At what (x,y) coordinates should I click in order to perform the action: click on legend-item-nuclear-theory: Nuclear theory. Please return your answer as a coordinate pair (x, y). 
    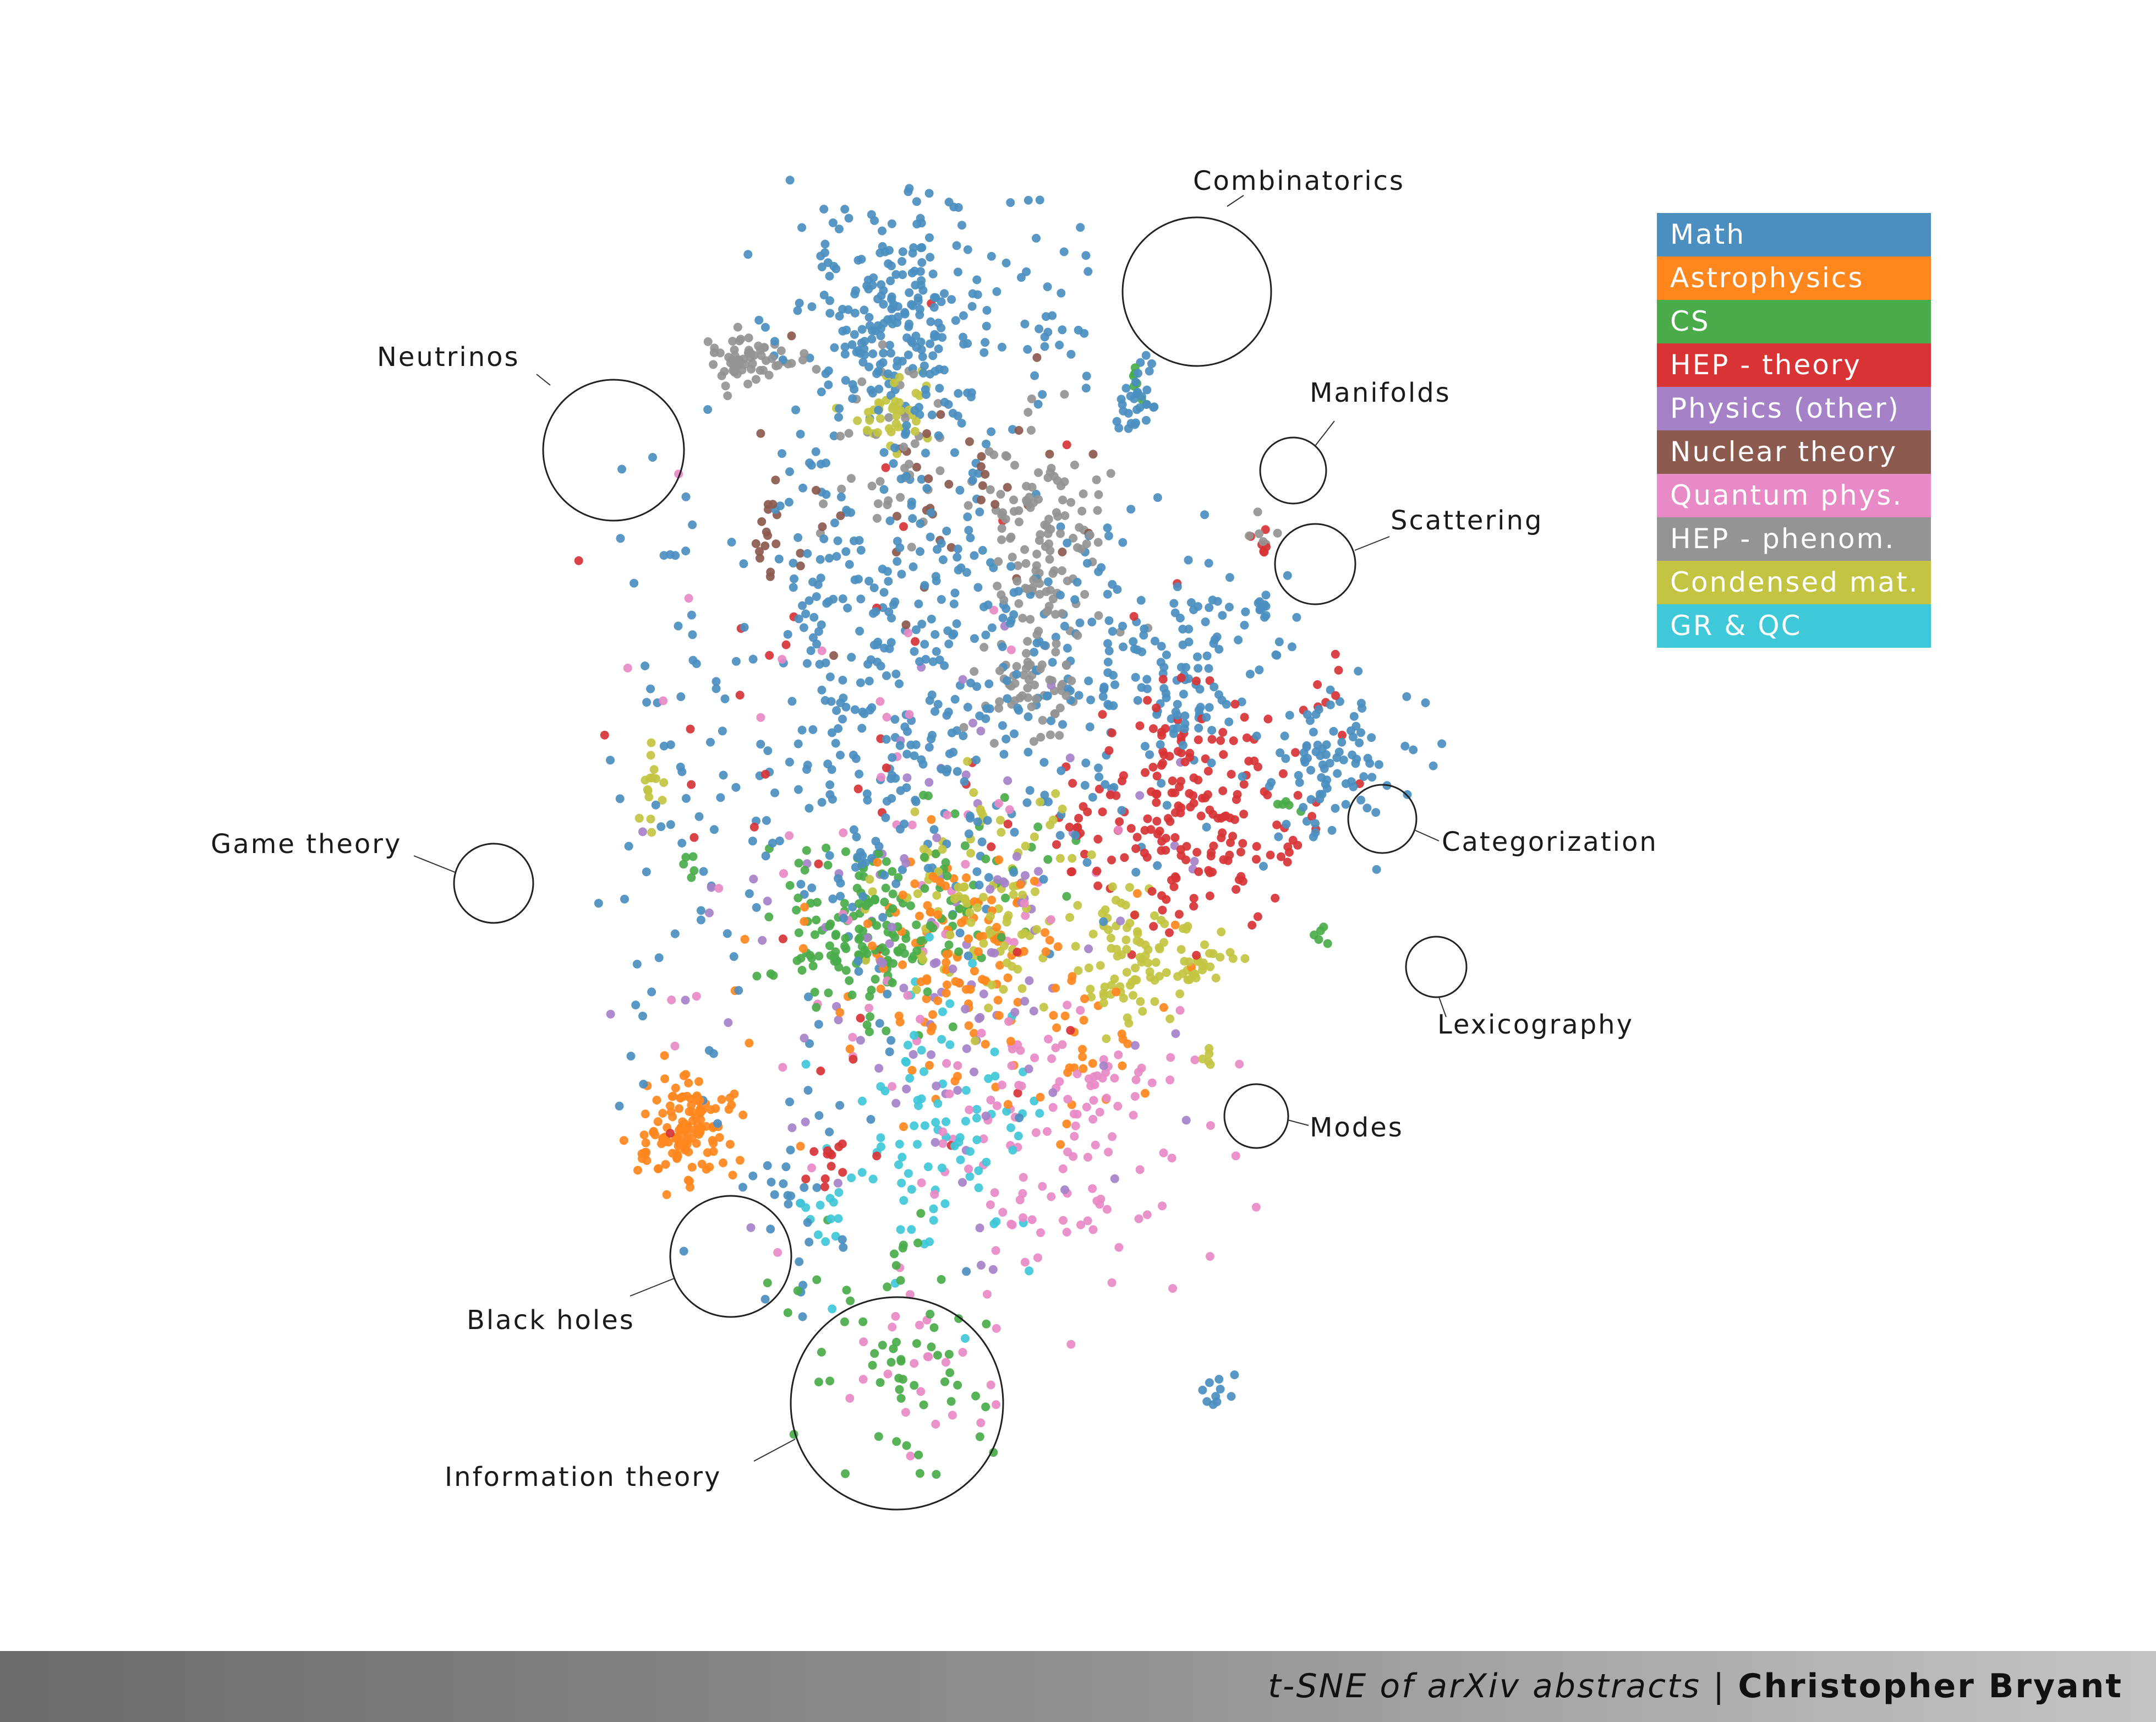
    Looking at the image, I should click on (1794, 452).